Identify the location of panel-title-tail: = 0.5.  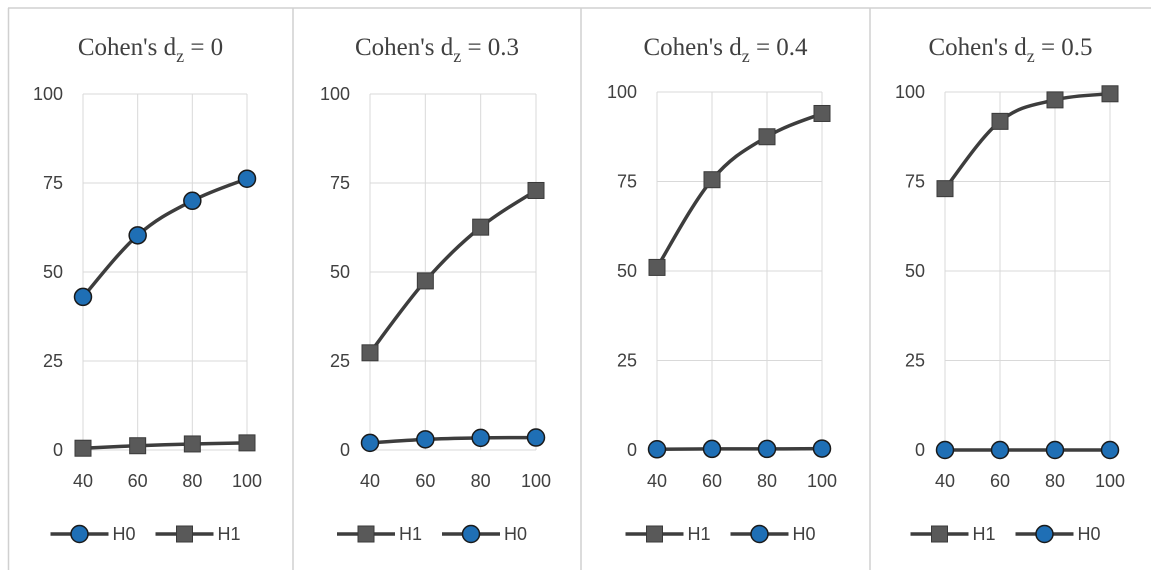
(1064, 47).